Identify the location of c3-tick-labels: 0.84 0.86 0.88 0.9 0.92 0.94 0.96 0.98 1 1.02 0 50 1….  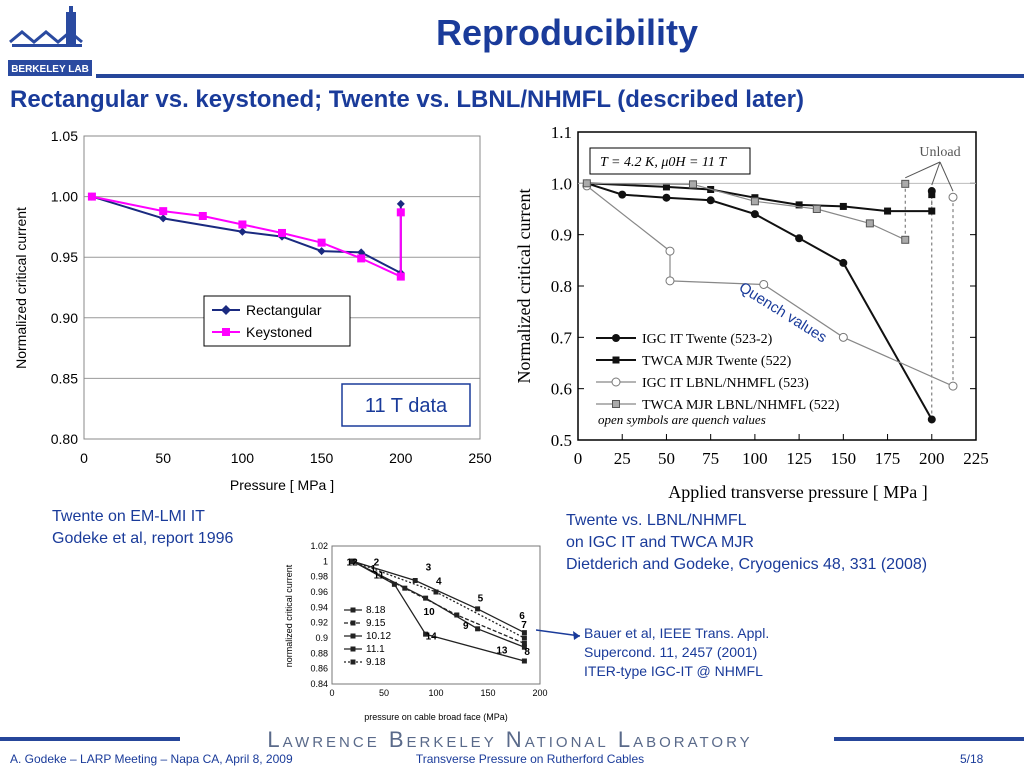
(428, 619).